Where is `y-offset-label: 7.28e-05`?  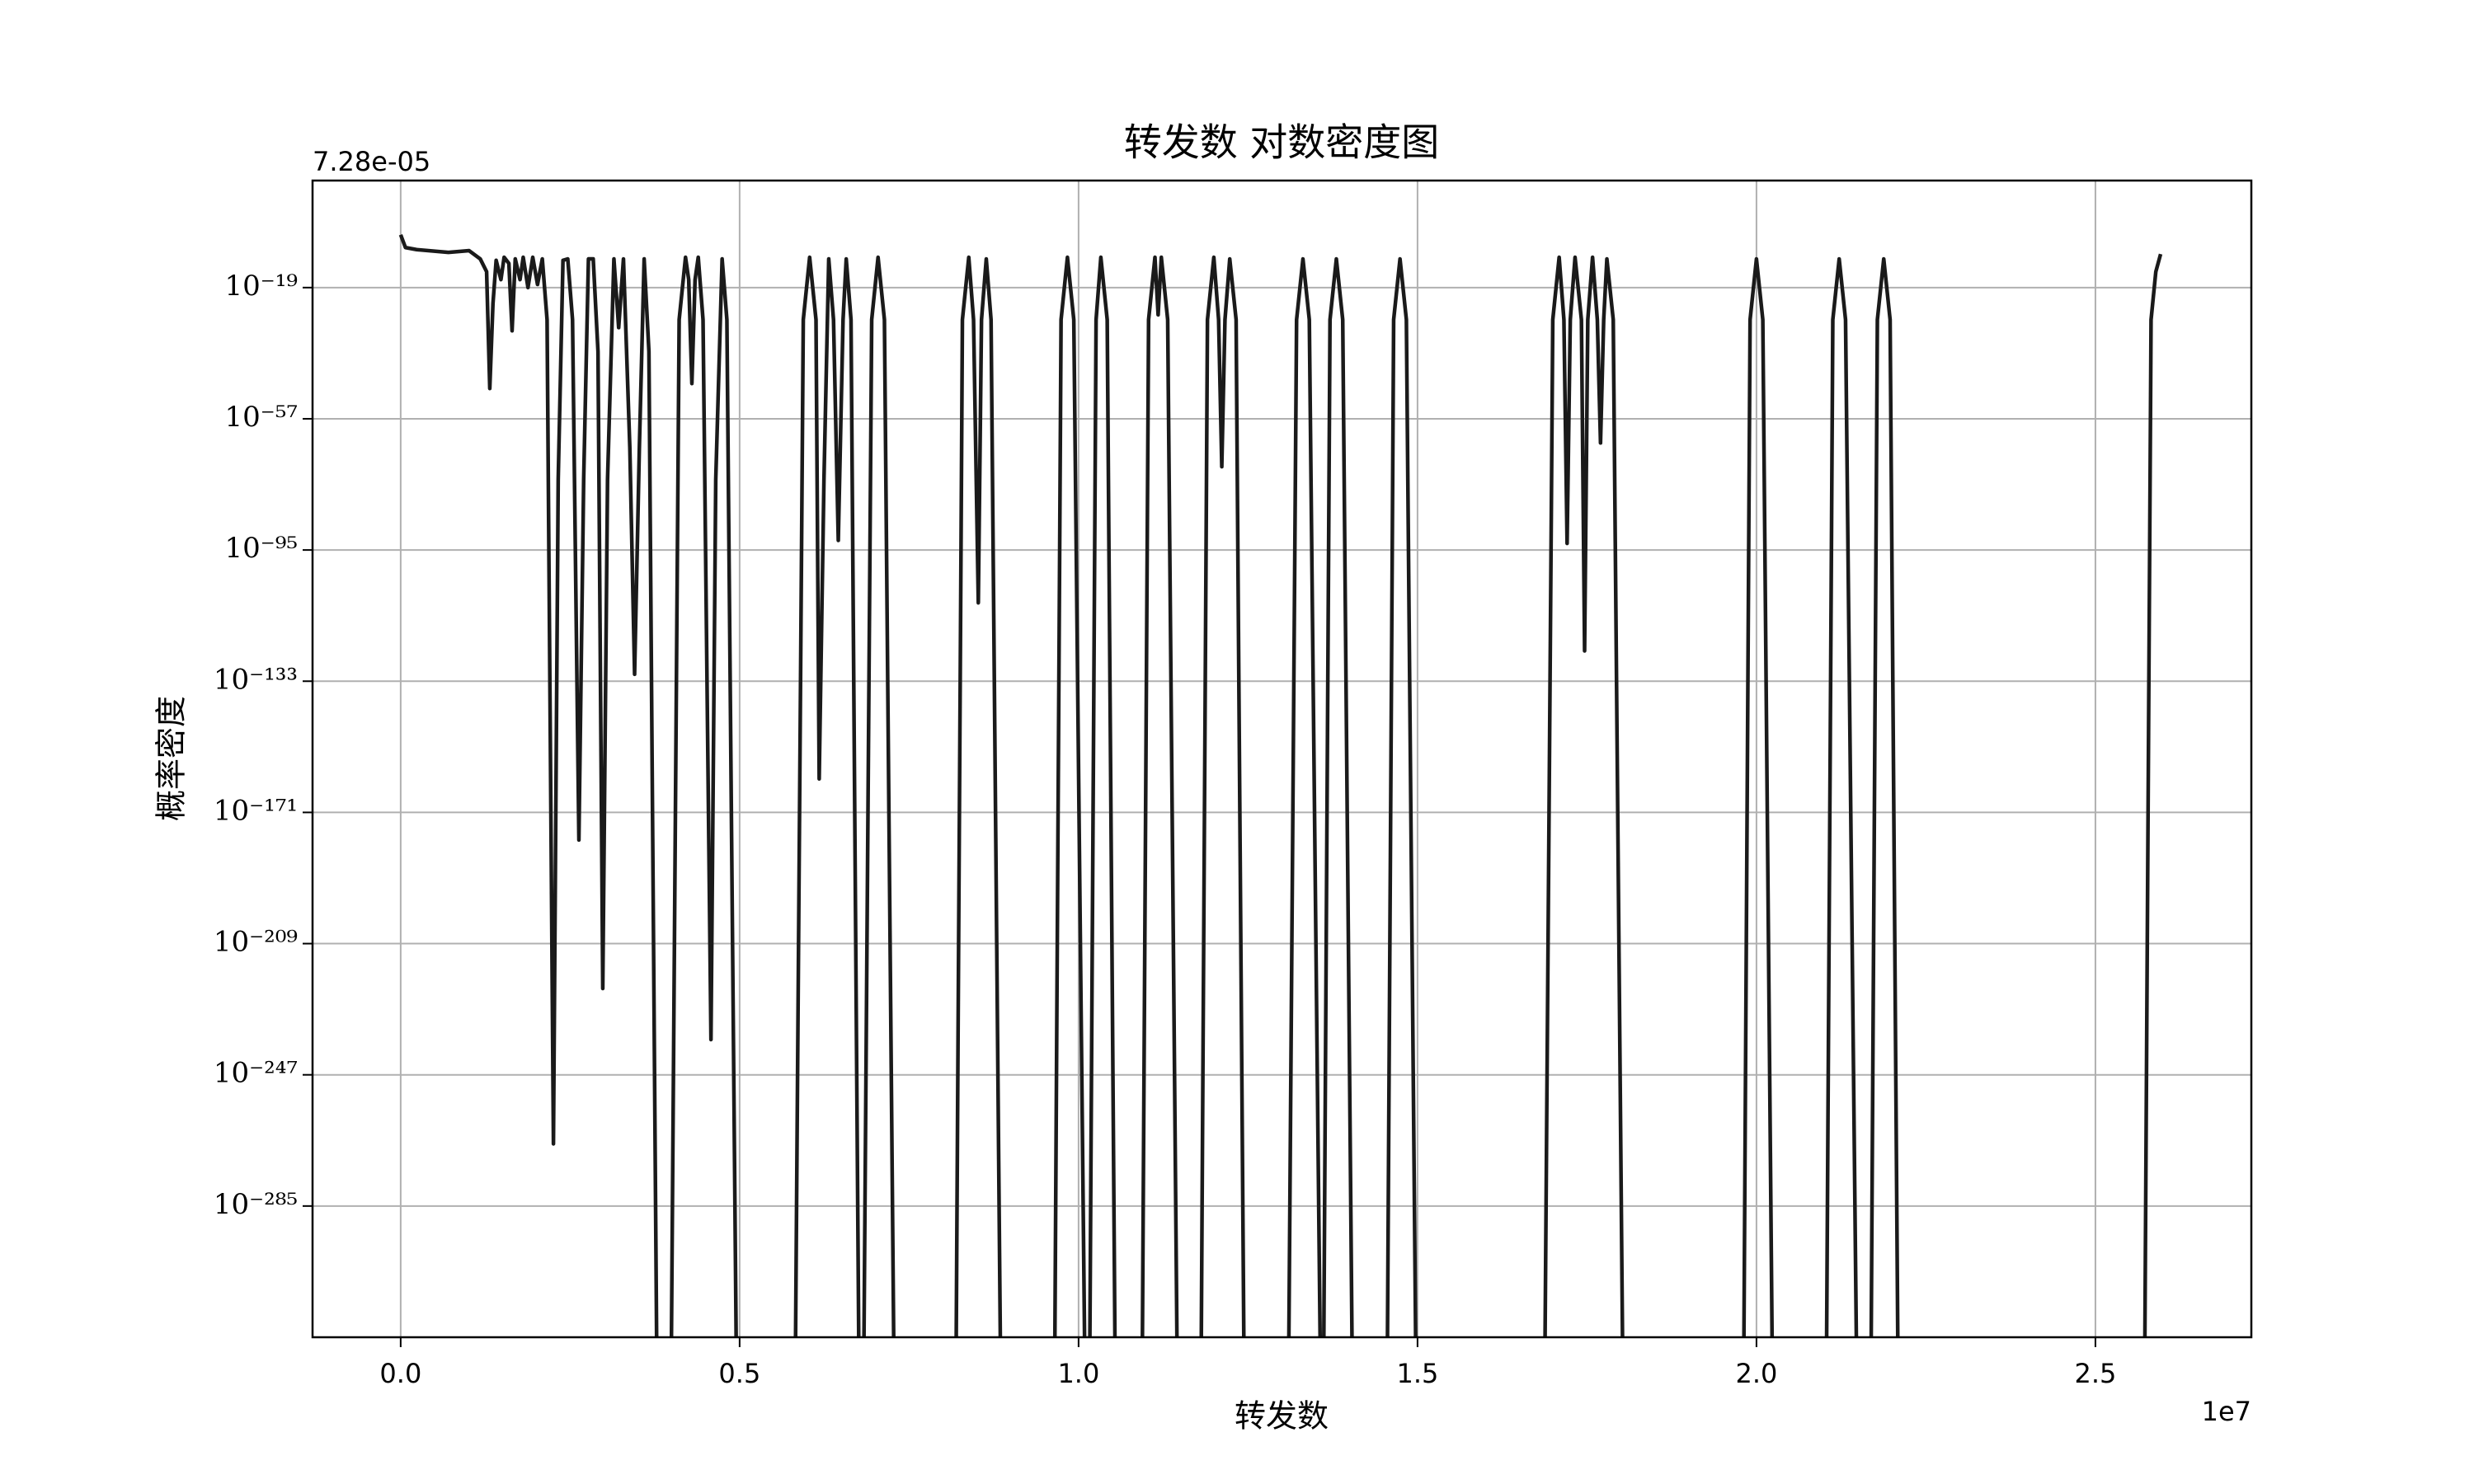 y-offset-label: 7.28e-05 is located at coordinates (371, 161).